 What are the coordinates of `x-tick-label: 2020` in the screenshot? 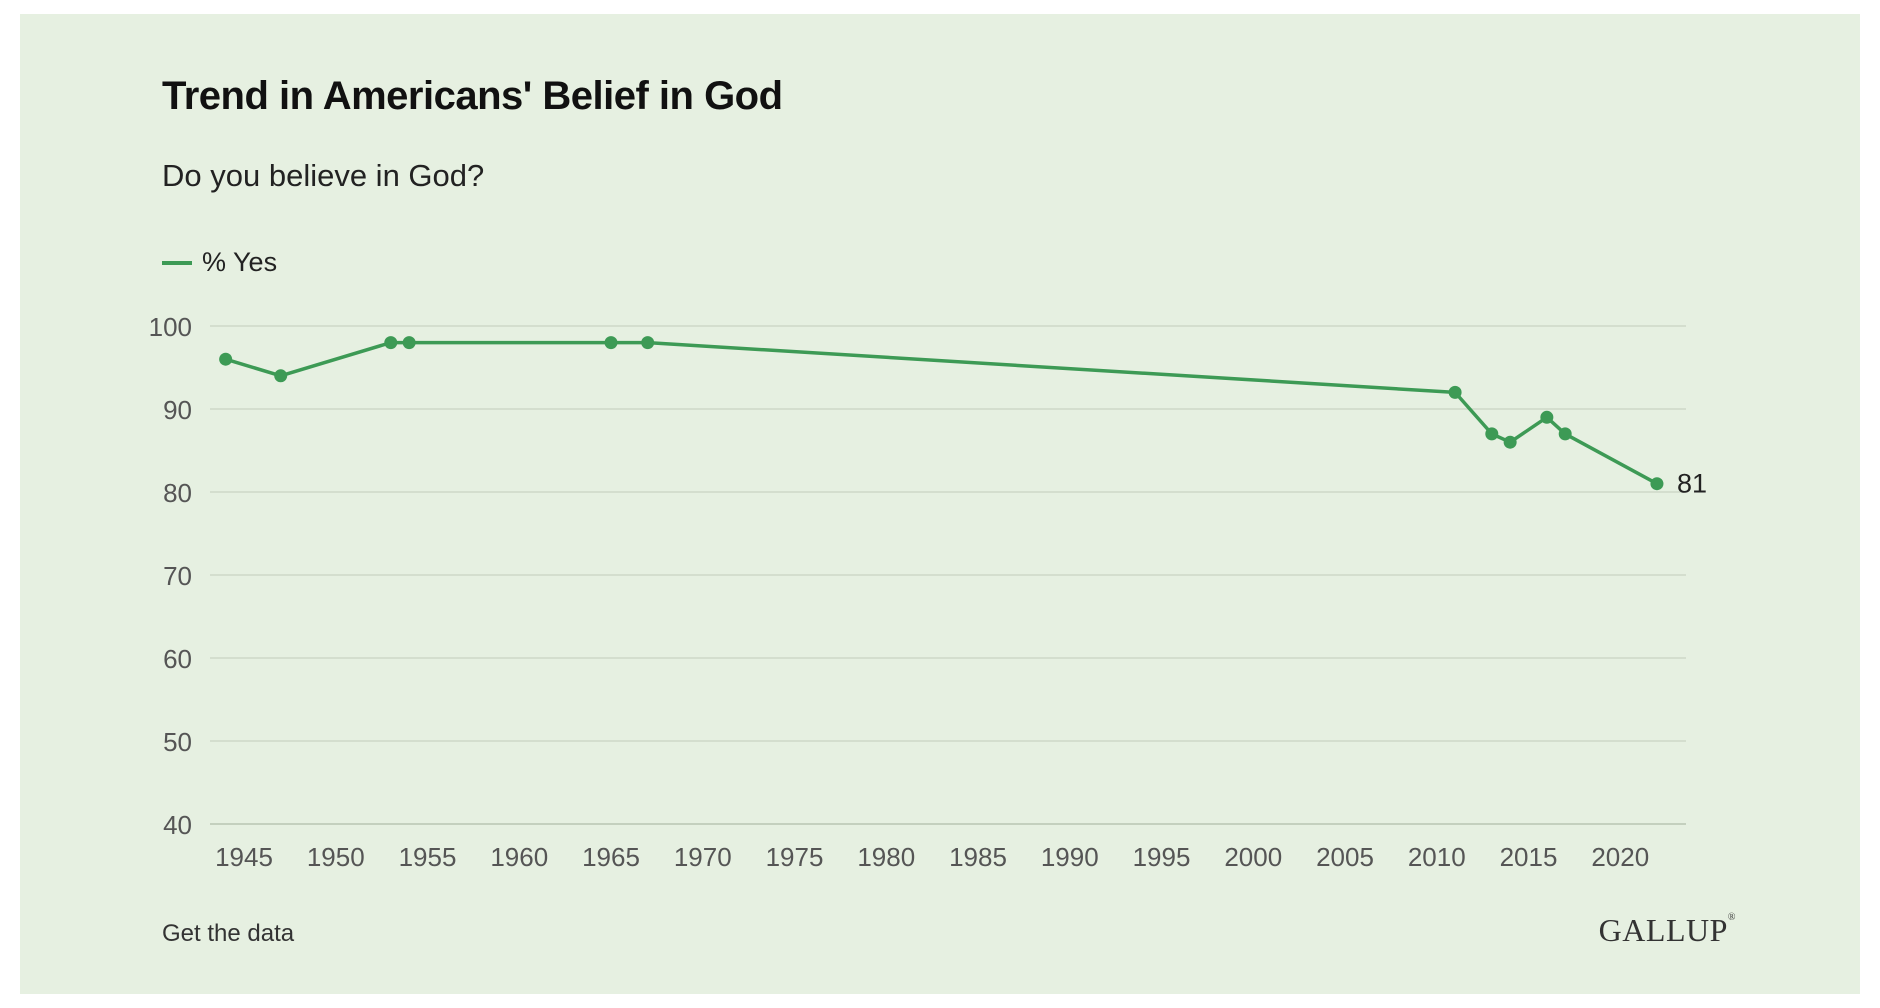 It's located at (1620, 857).